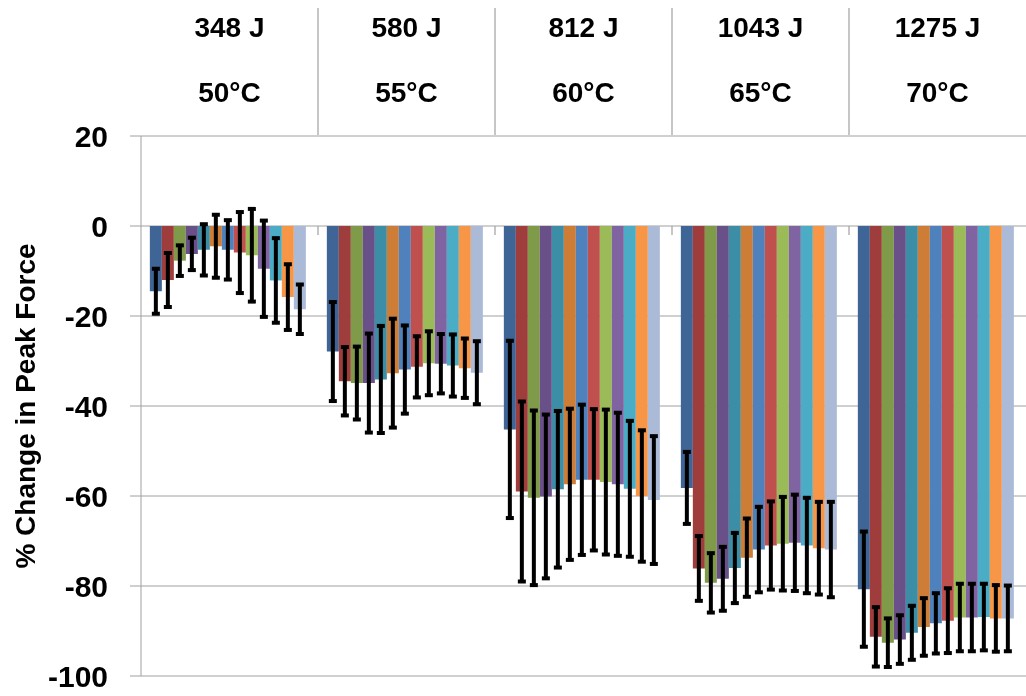  What do you see at coordinates (86, 586) in the screenshot?
I see `y-tick-label: -80` at bounding box center [86, 586].